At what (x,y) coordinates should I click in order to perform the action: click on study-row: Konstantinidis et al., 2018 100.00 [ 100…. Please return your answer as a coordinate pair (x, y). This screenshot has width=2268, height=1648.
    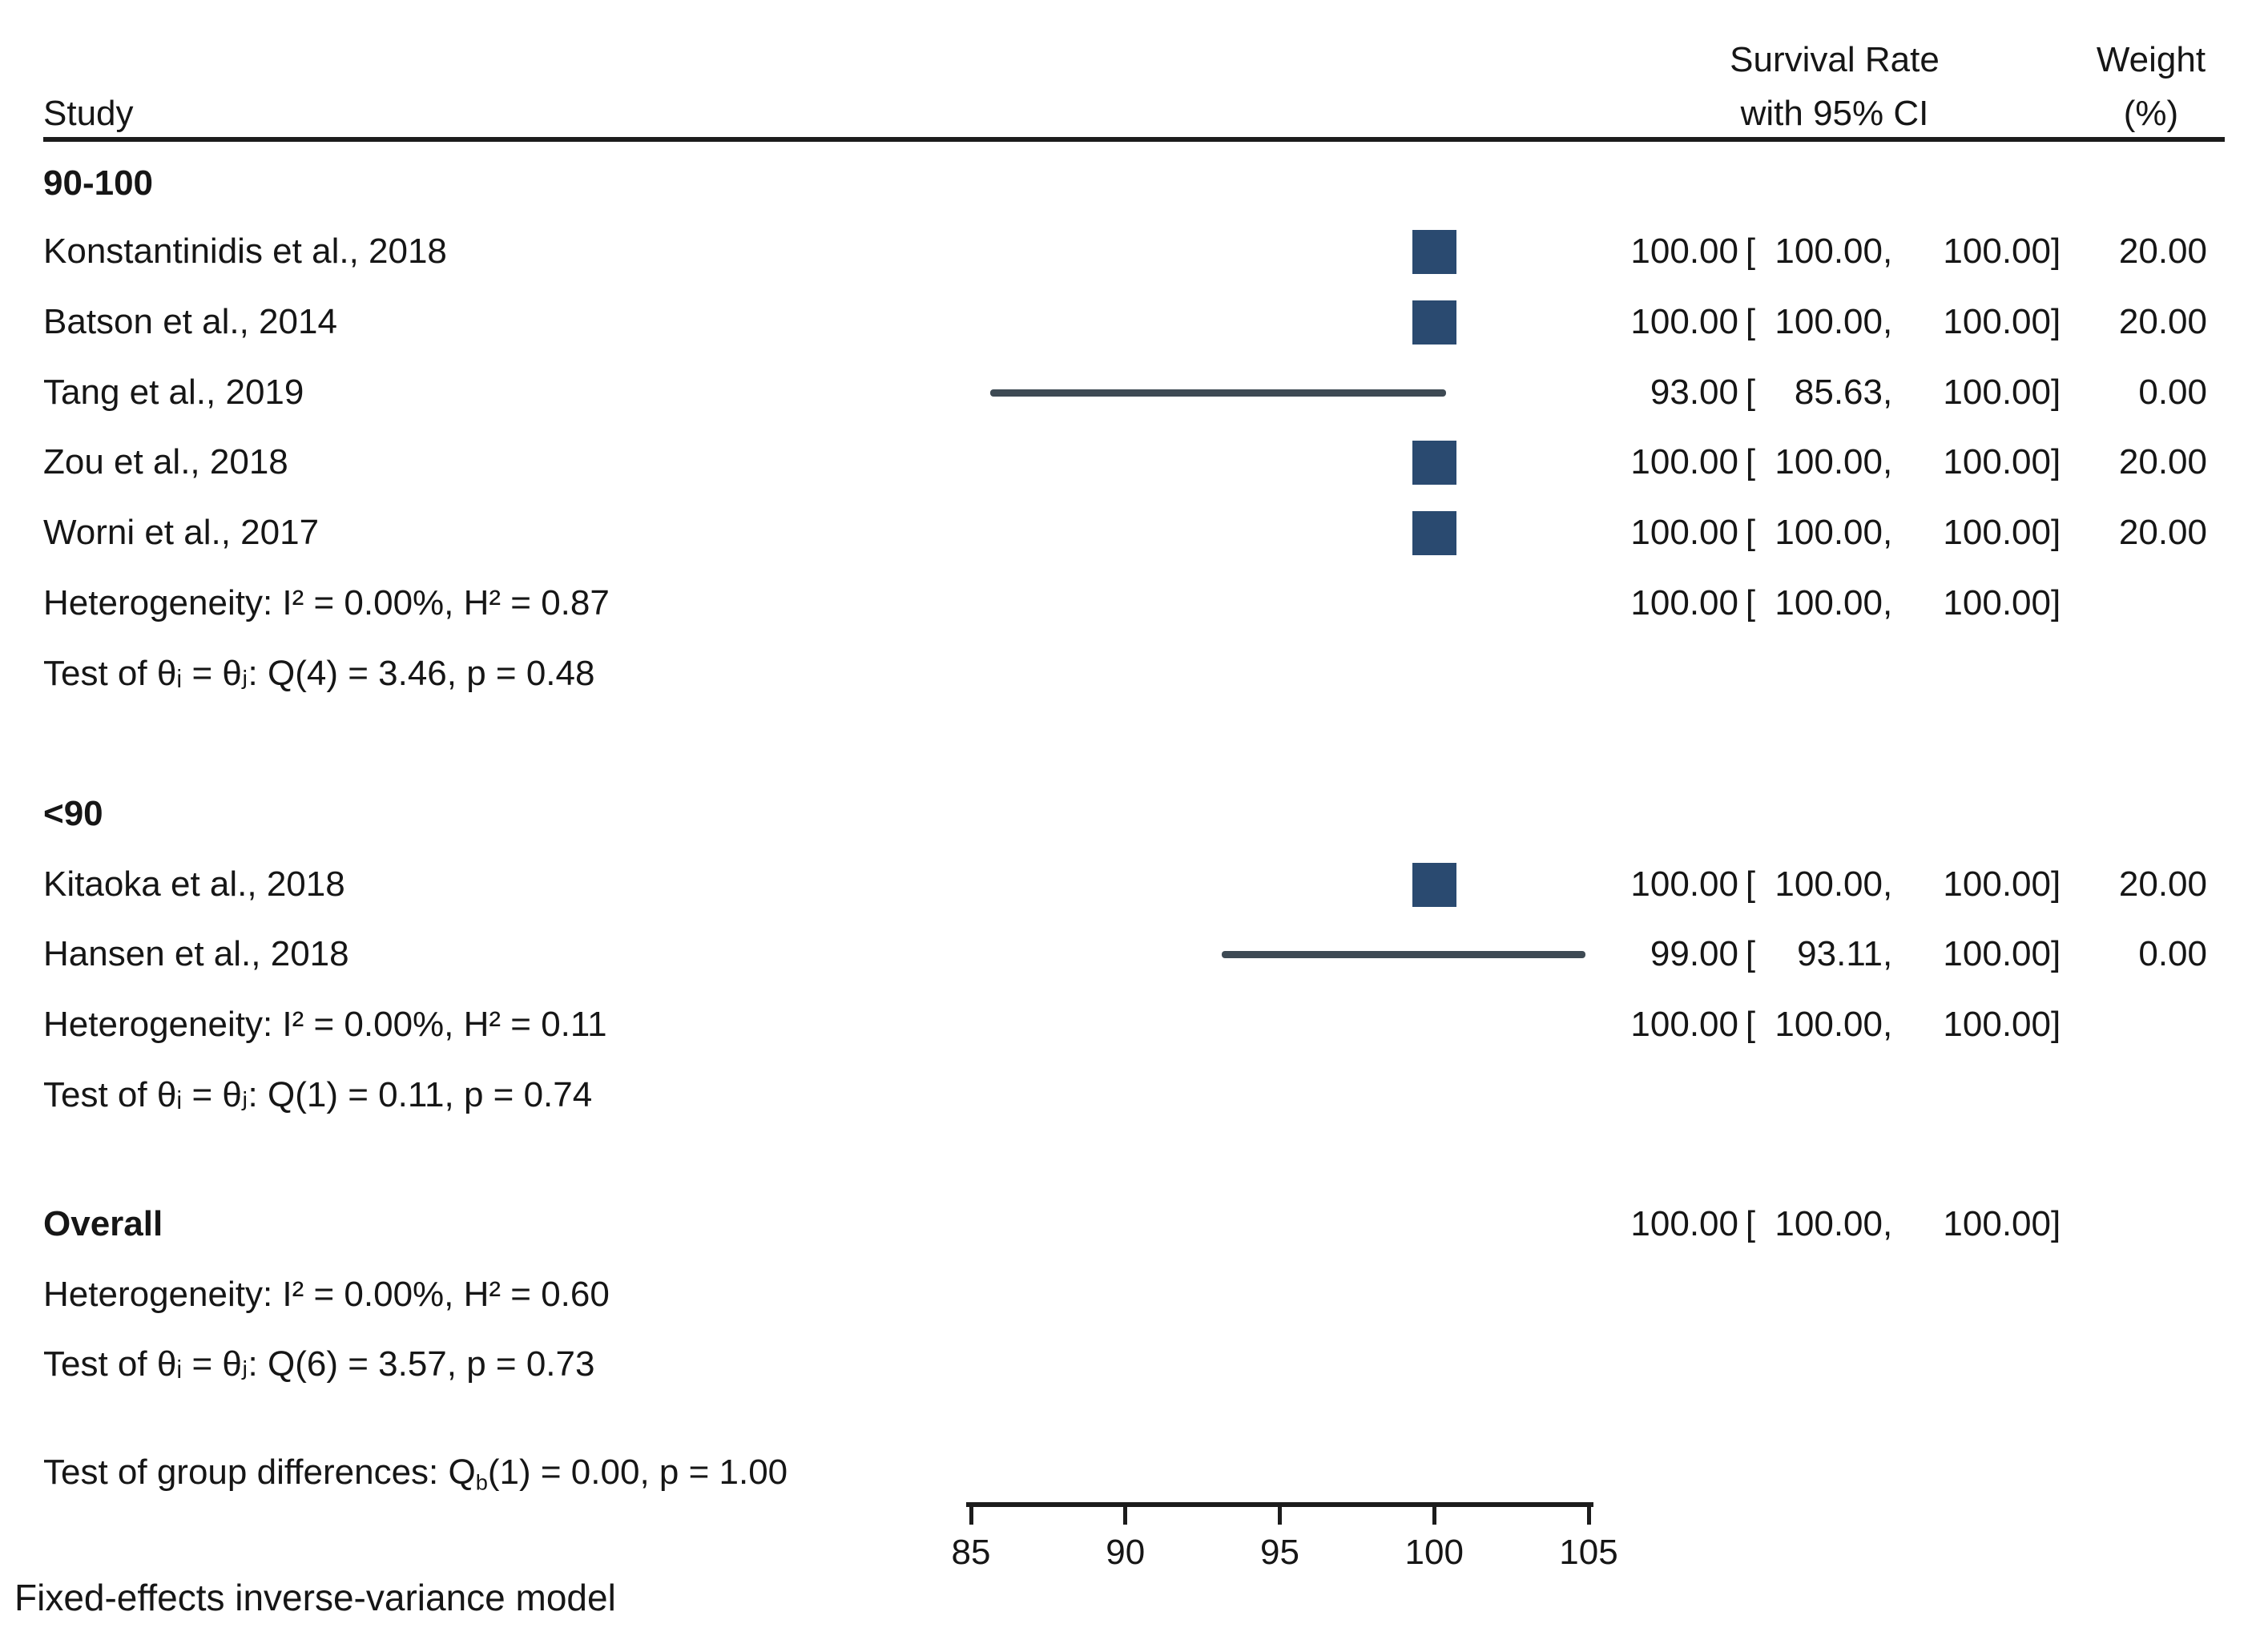
    Looking at the image, I should click on (1134, 252).